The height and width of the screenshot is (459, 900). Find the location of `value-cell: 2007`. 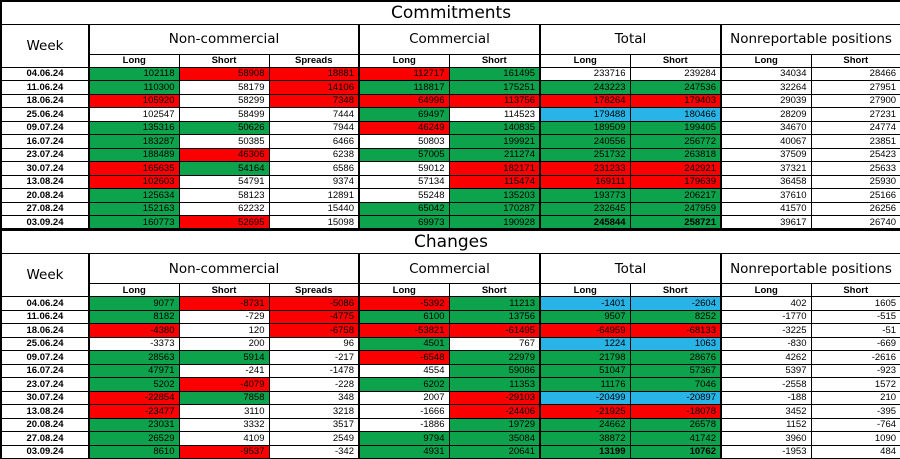

value-cell: 2007 is located at coordinates (404, 397).